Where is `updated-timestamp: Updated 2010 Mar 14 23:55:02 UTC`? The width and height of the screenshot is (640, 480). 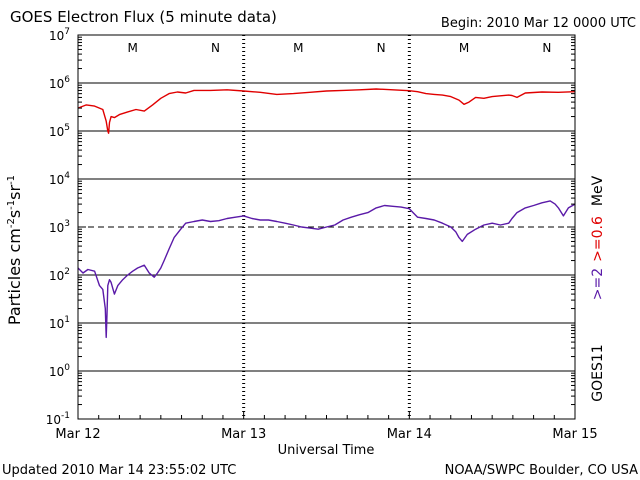 updated-timestamp: Updated 2010 Mar 14 23:55:02 UTC is located at coordinates (119, 470).